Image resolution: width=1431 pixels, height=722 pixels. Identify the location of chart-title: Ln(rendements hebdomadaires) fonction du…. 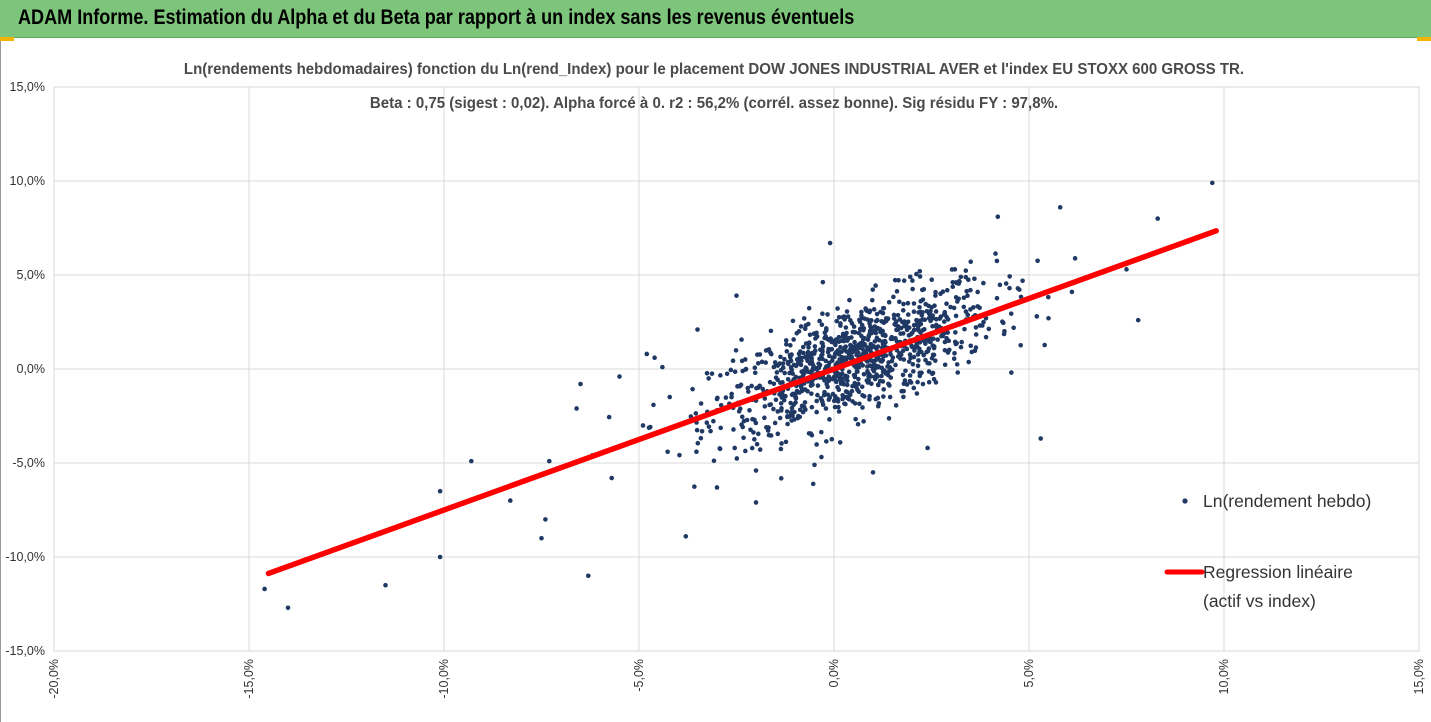
(714, 70).